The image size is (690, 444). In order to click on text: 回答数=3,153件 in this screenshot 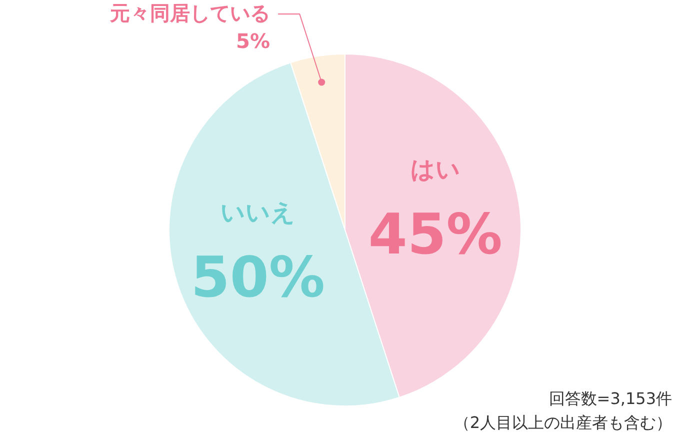, I will do `click(610, 398)`.